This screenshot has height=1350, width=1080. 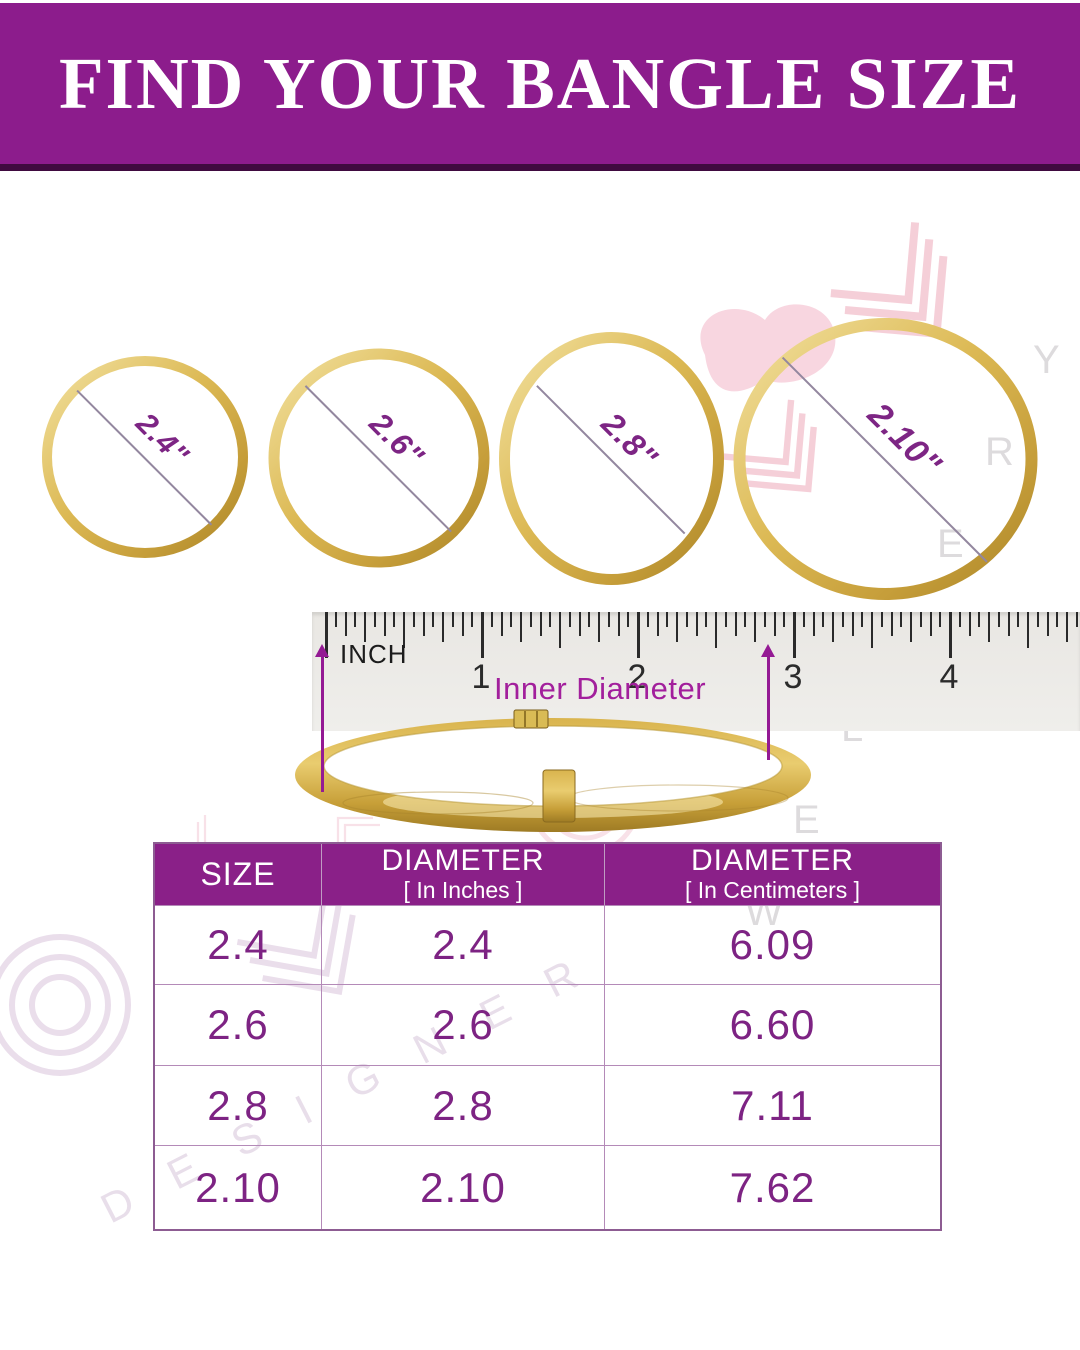 I want to click on column-title: SIZE, so click(x=238, y=873).